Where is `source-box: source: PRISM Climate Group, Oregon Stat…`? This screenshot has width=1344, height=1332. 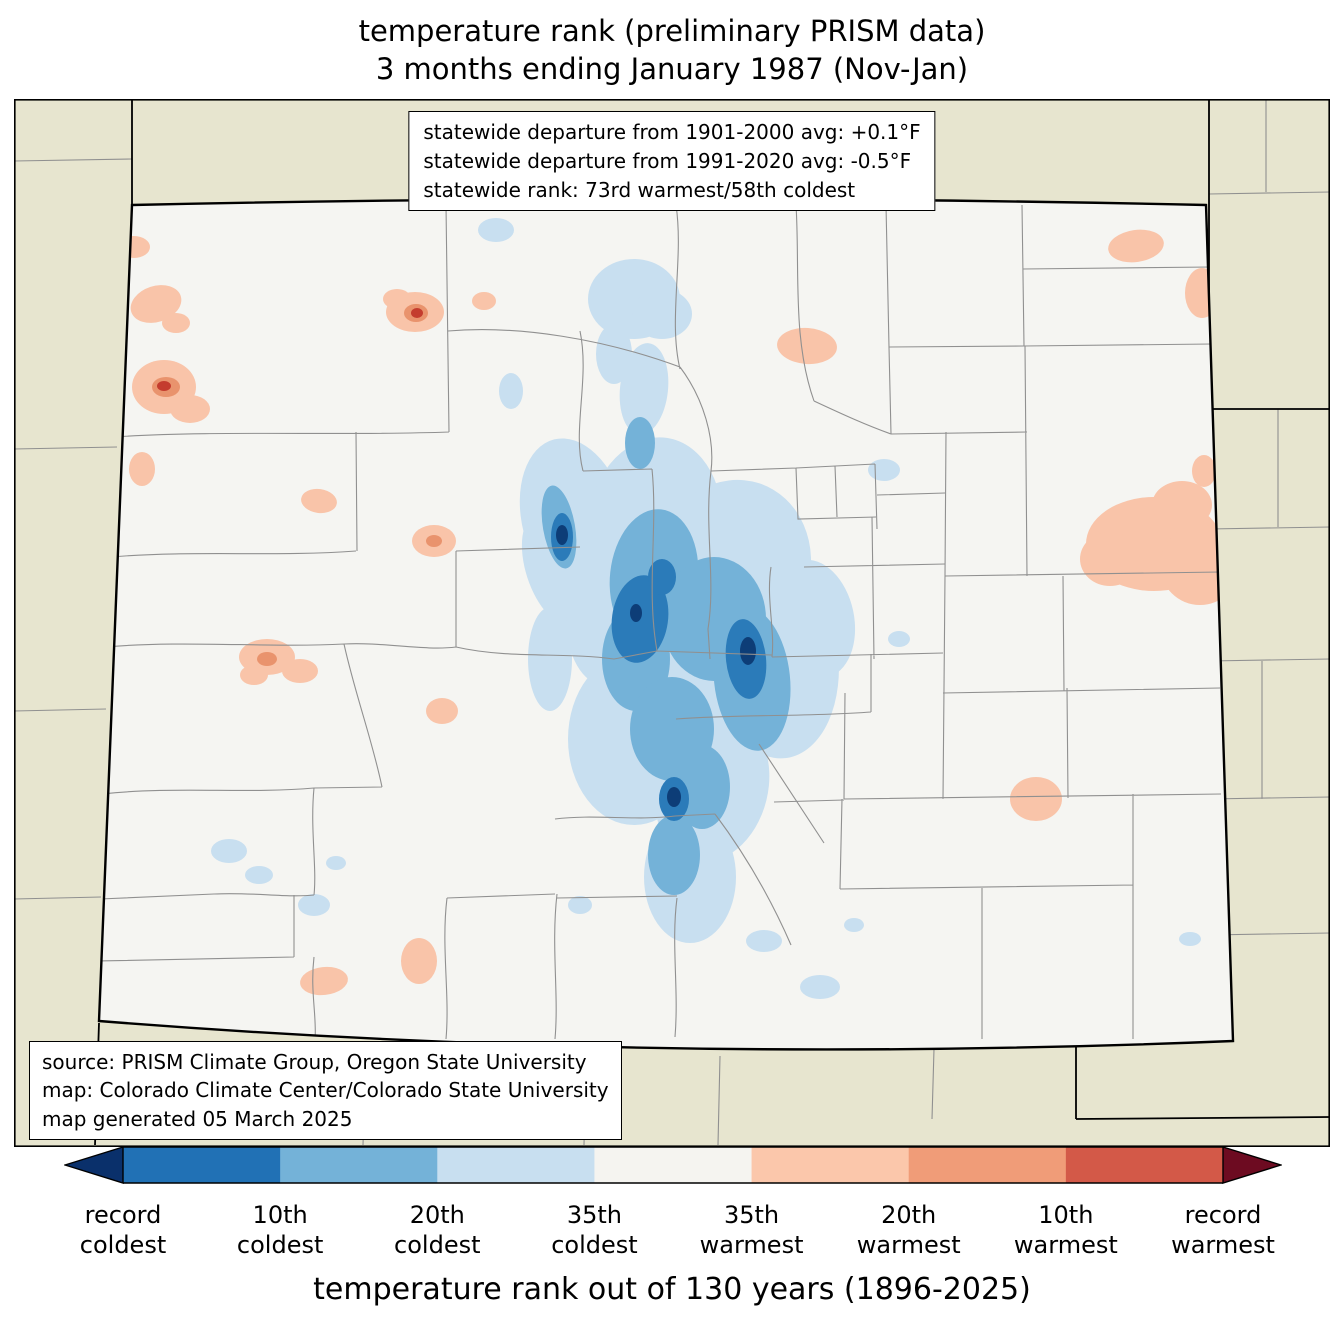
source-box: source: PRISM Climate Group, Oregon Stat… is located at coordinates (325, 1091).